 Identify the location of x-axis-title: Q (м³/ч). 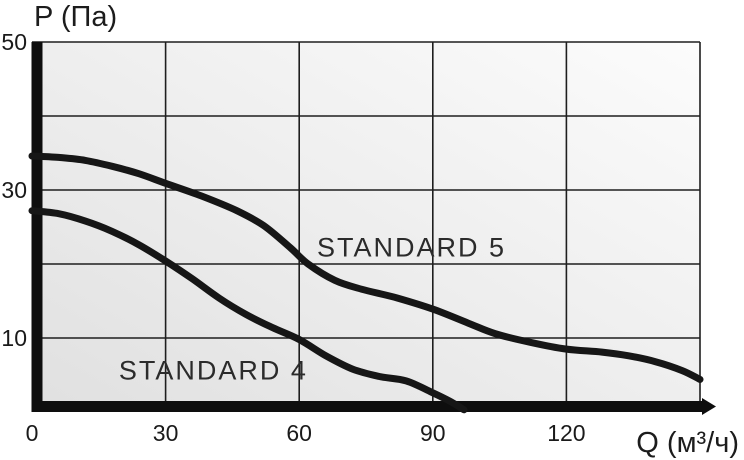
(687, 443).